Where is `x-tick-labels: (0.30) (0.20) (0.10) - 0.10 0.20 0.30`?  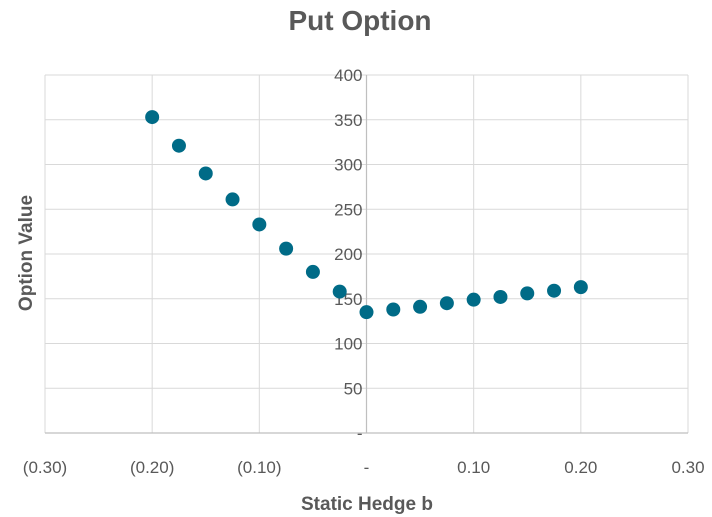
x-tick-labels: (0.30) (0.20) (0.10) - 0.10 0.20 0.30 is located at coordinates (364, 467).